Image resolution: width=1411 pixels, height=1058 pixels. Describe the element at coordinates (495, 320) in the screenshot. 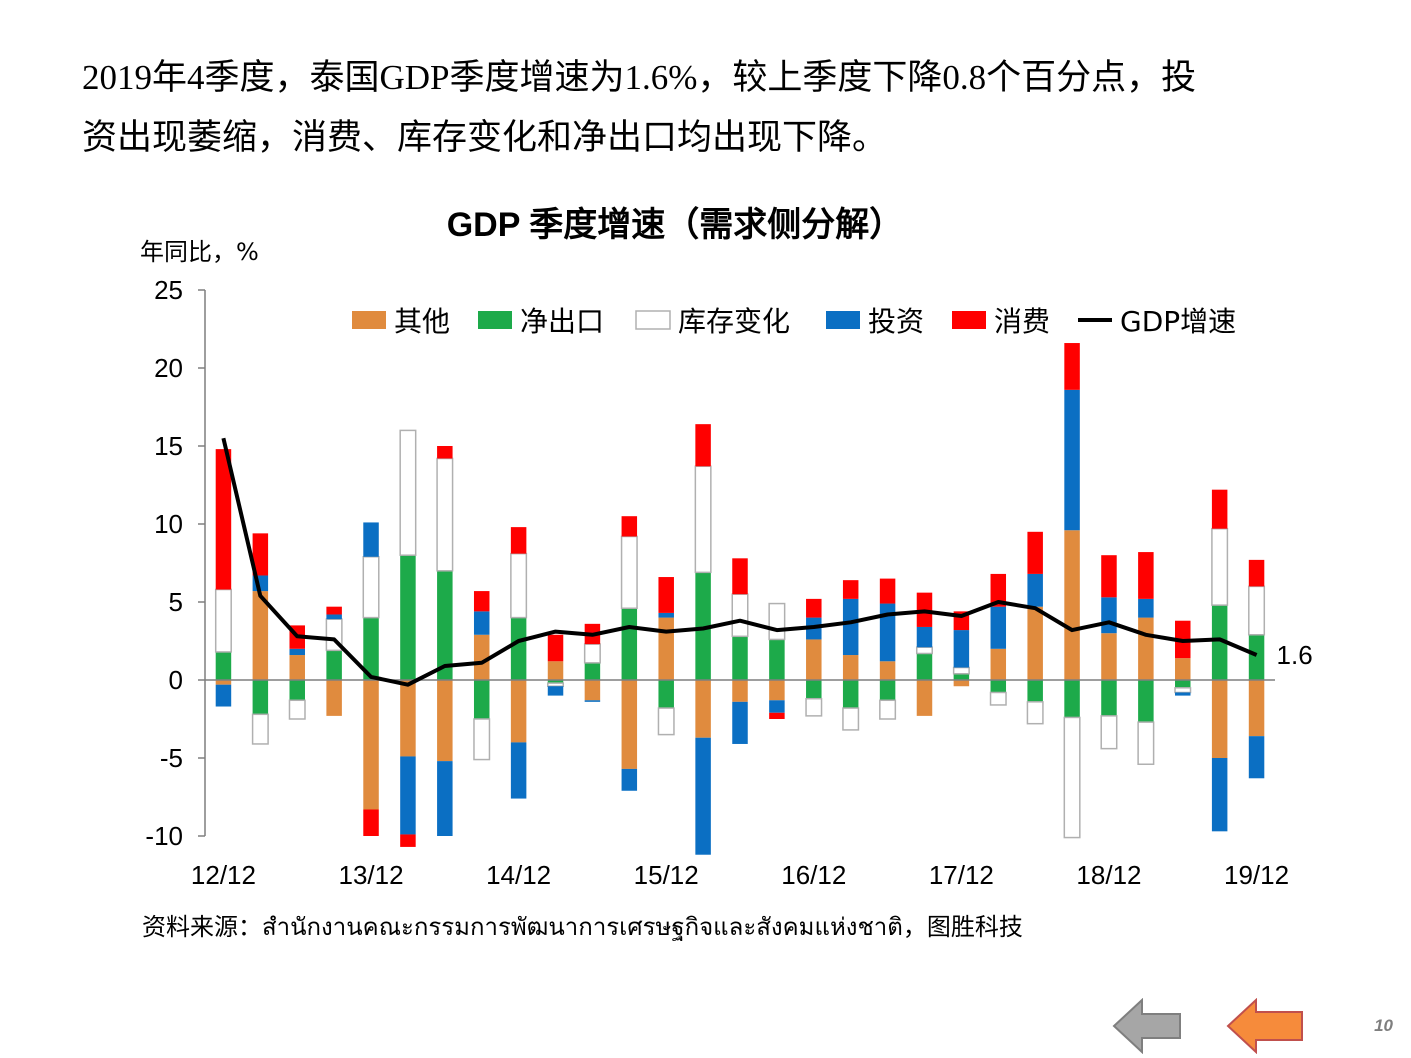

I see `legend-swatch-net_export` at that location.